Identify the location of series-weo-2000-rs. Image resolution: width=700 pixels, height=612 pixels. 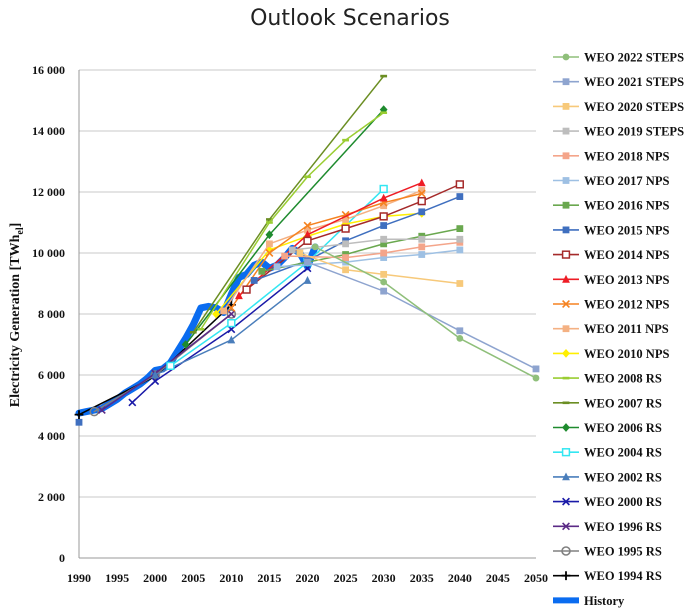
(220, 335).